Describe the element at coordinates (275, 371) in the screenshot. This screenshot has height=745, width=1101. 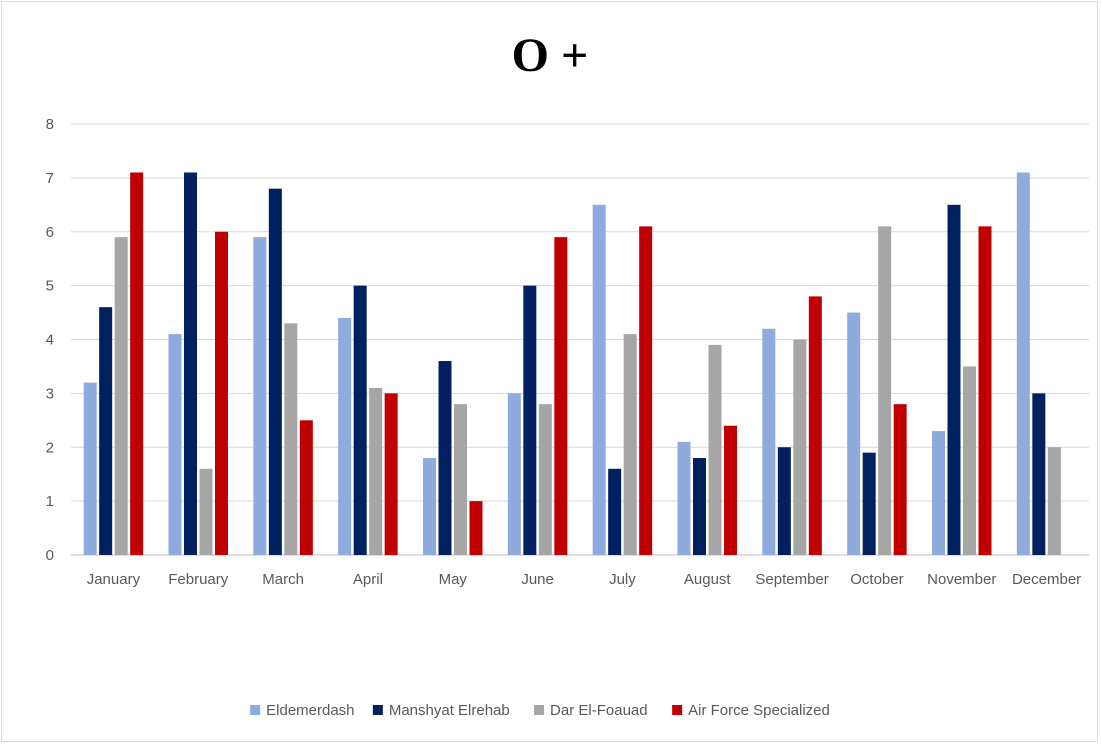
I see `bar-manshyat-elrehab-march` at that location.